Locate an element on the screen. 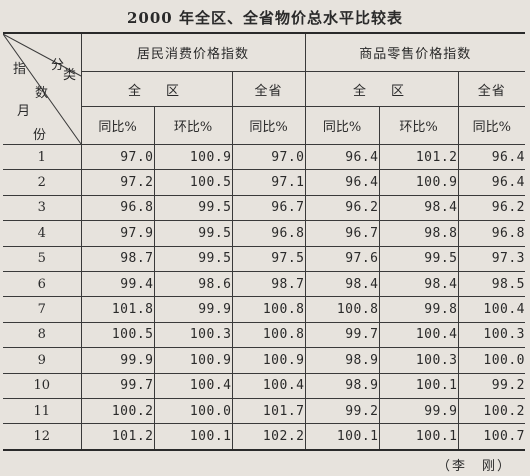  value-cell-rpi-prov-yoy: 100.2 is located at coordinates (491, 411).